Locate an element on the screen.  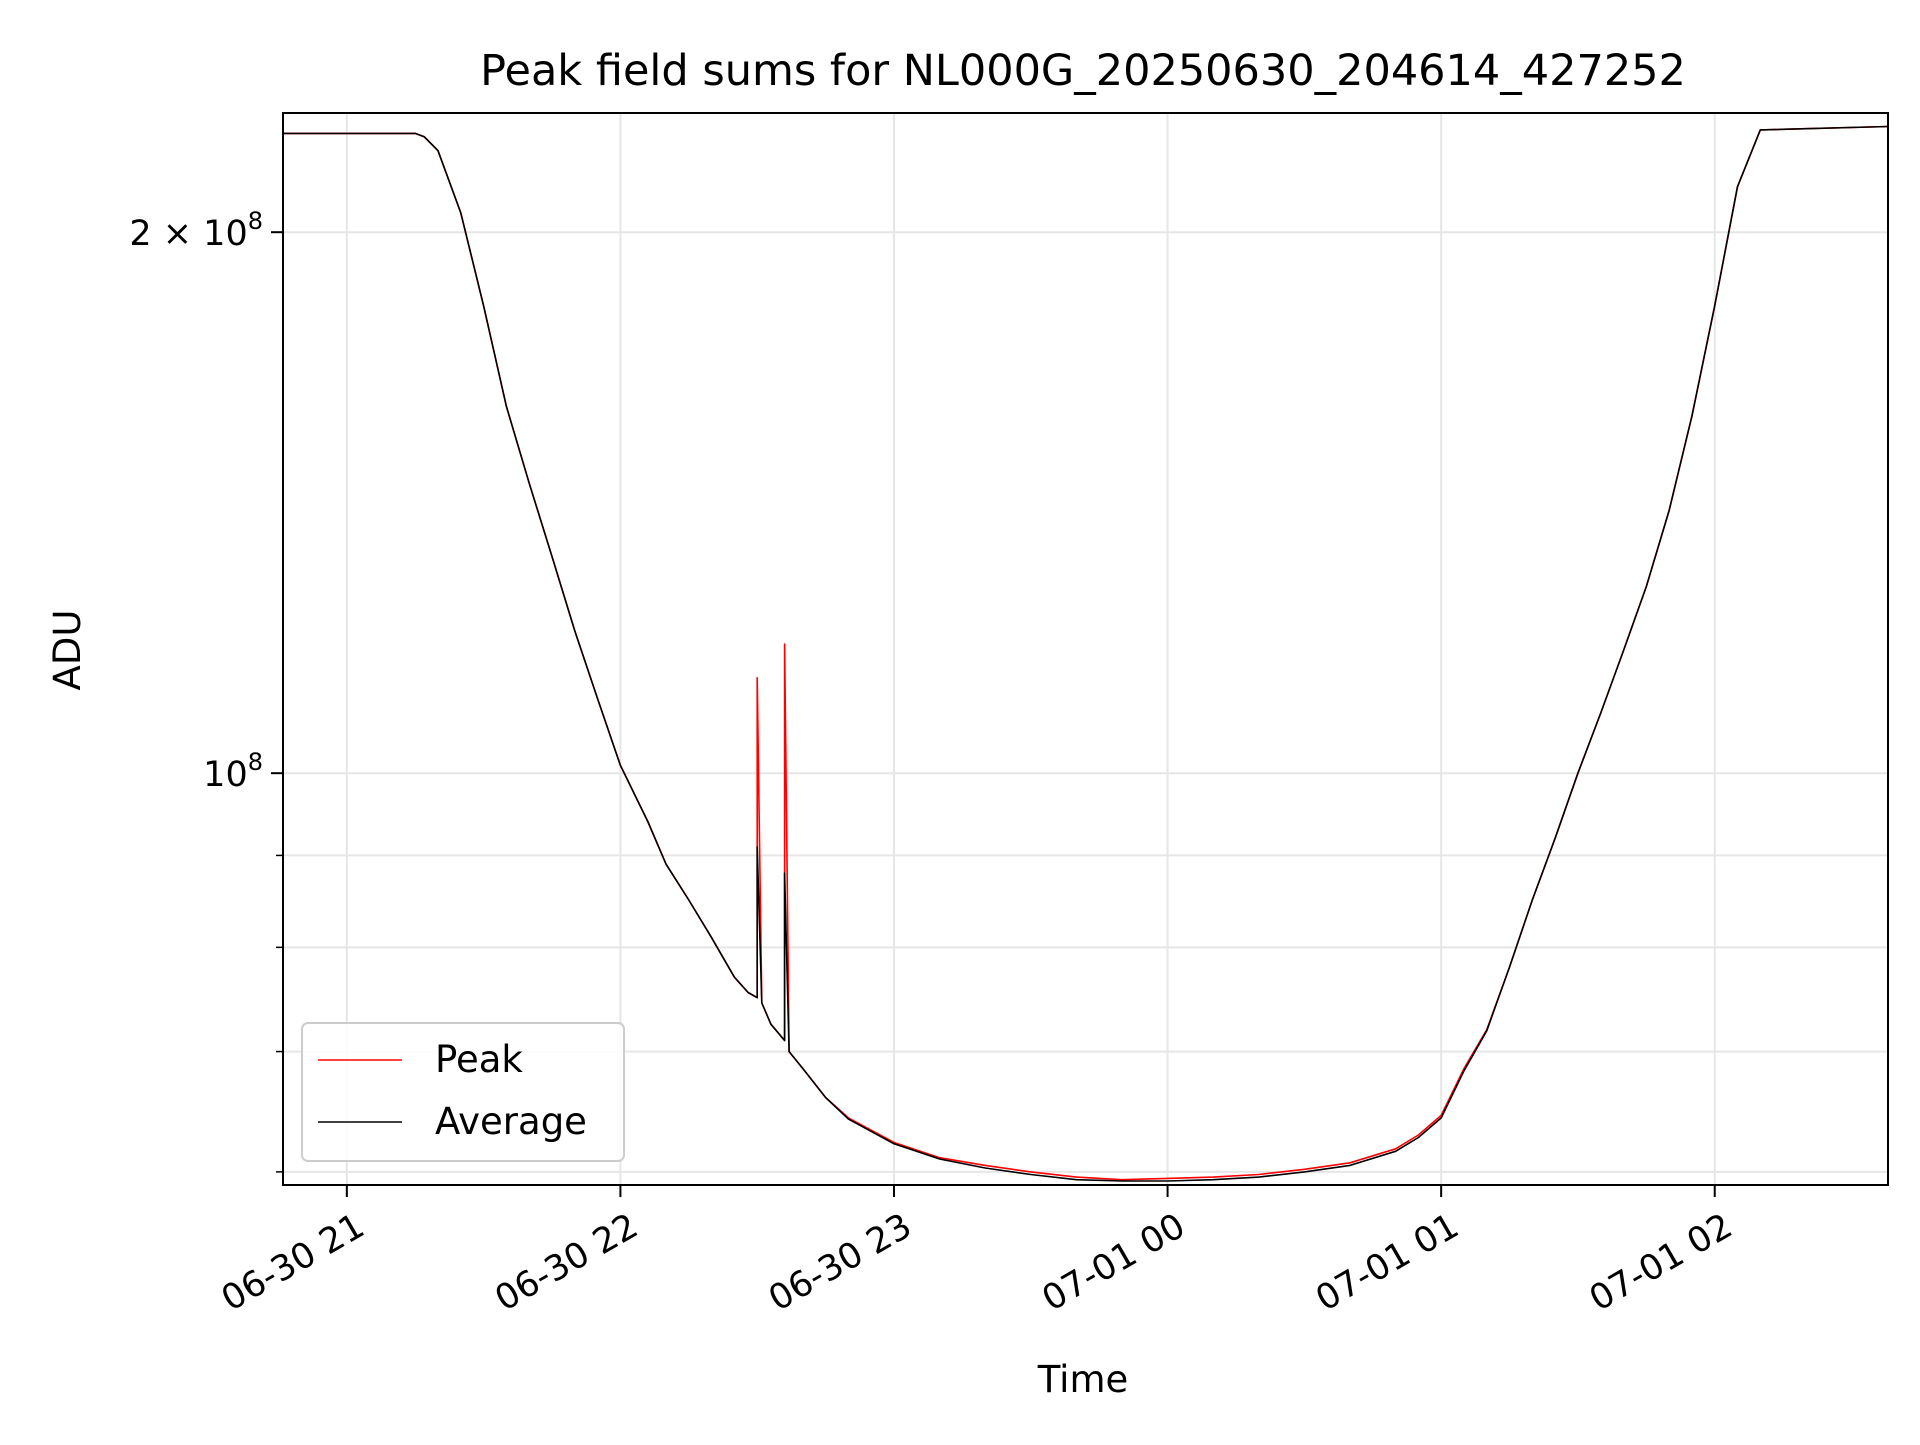
x-axis-label: Time is located at coordinates (1083, 1379).